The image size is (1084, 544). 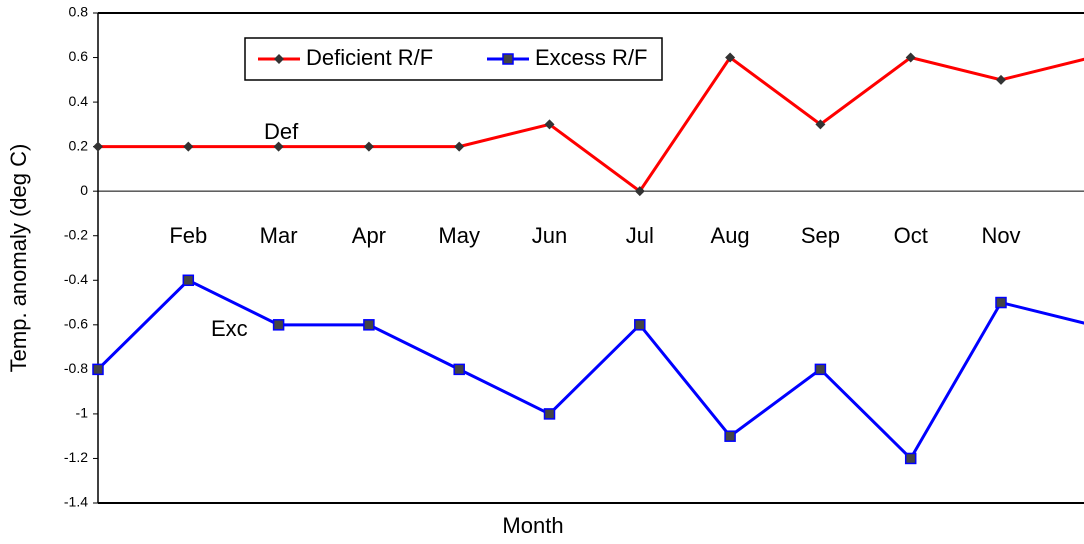 I want to click on y-axis-title: Temp. anomaly (deg C), so click(x=18, y=258).